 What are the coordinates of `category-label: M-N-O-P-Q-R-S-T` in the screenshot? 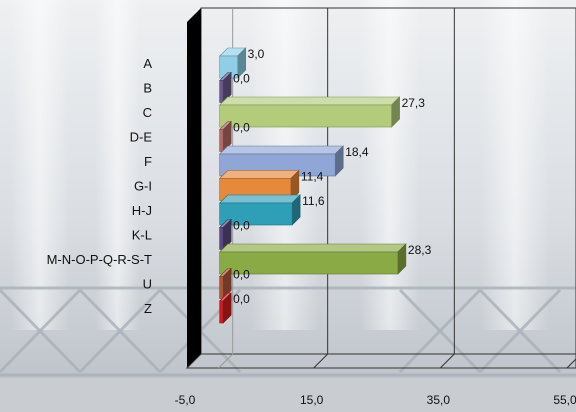 It's located at (99, 259).